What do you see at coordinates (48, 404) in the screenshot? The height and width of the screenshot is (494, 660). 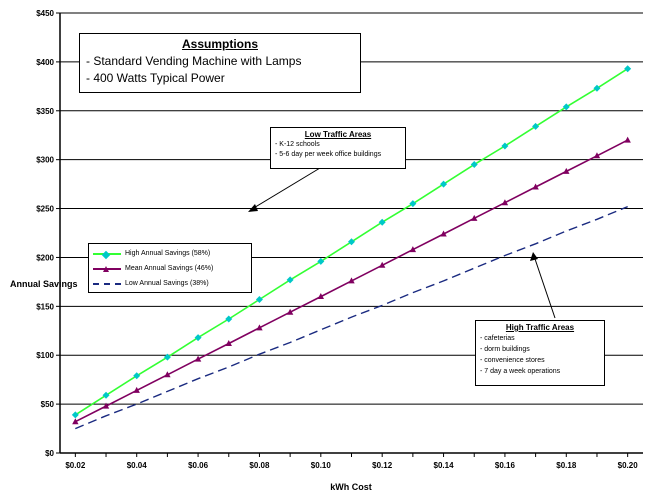 I see `y-tick-label: $50` at bounding box center [48, 404].